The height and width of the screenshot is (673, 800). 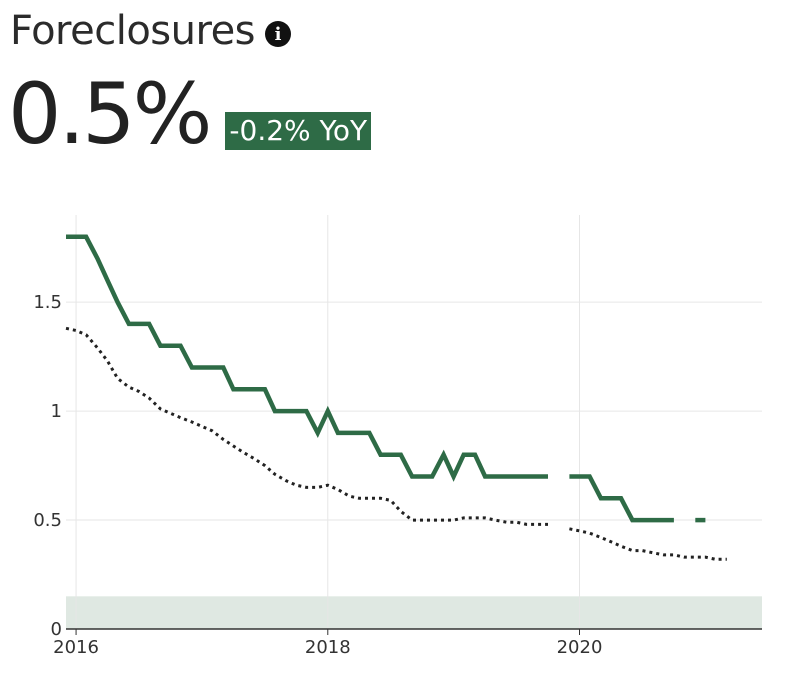 What do you see at coordinates (278, 34) in the screenshot?
I see `info-icon: i` at bounding box center [278, 34].